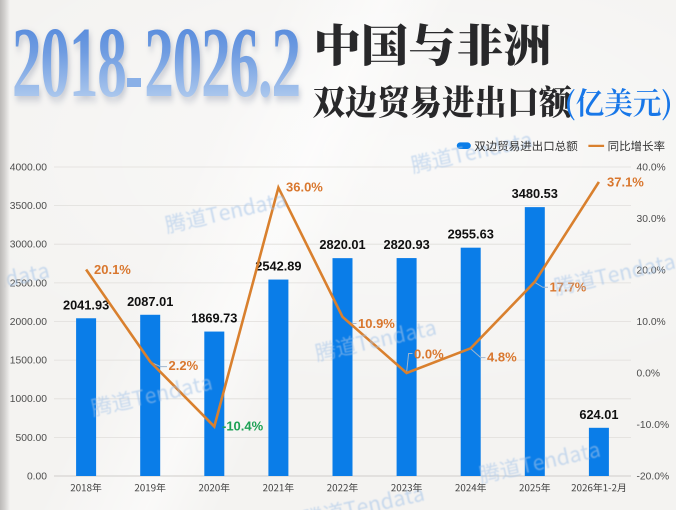  What do you see at coordinates (376, 323) in the screenshot?
I see `svg-text: 10.9%` at bounding box center [376, 323].